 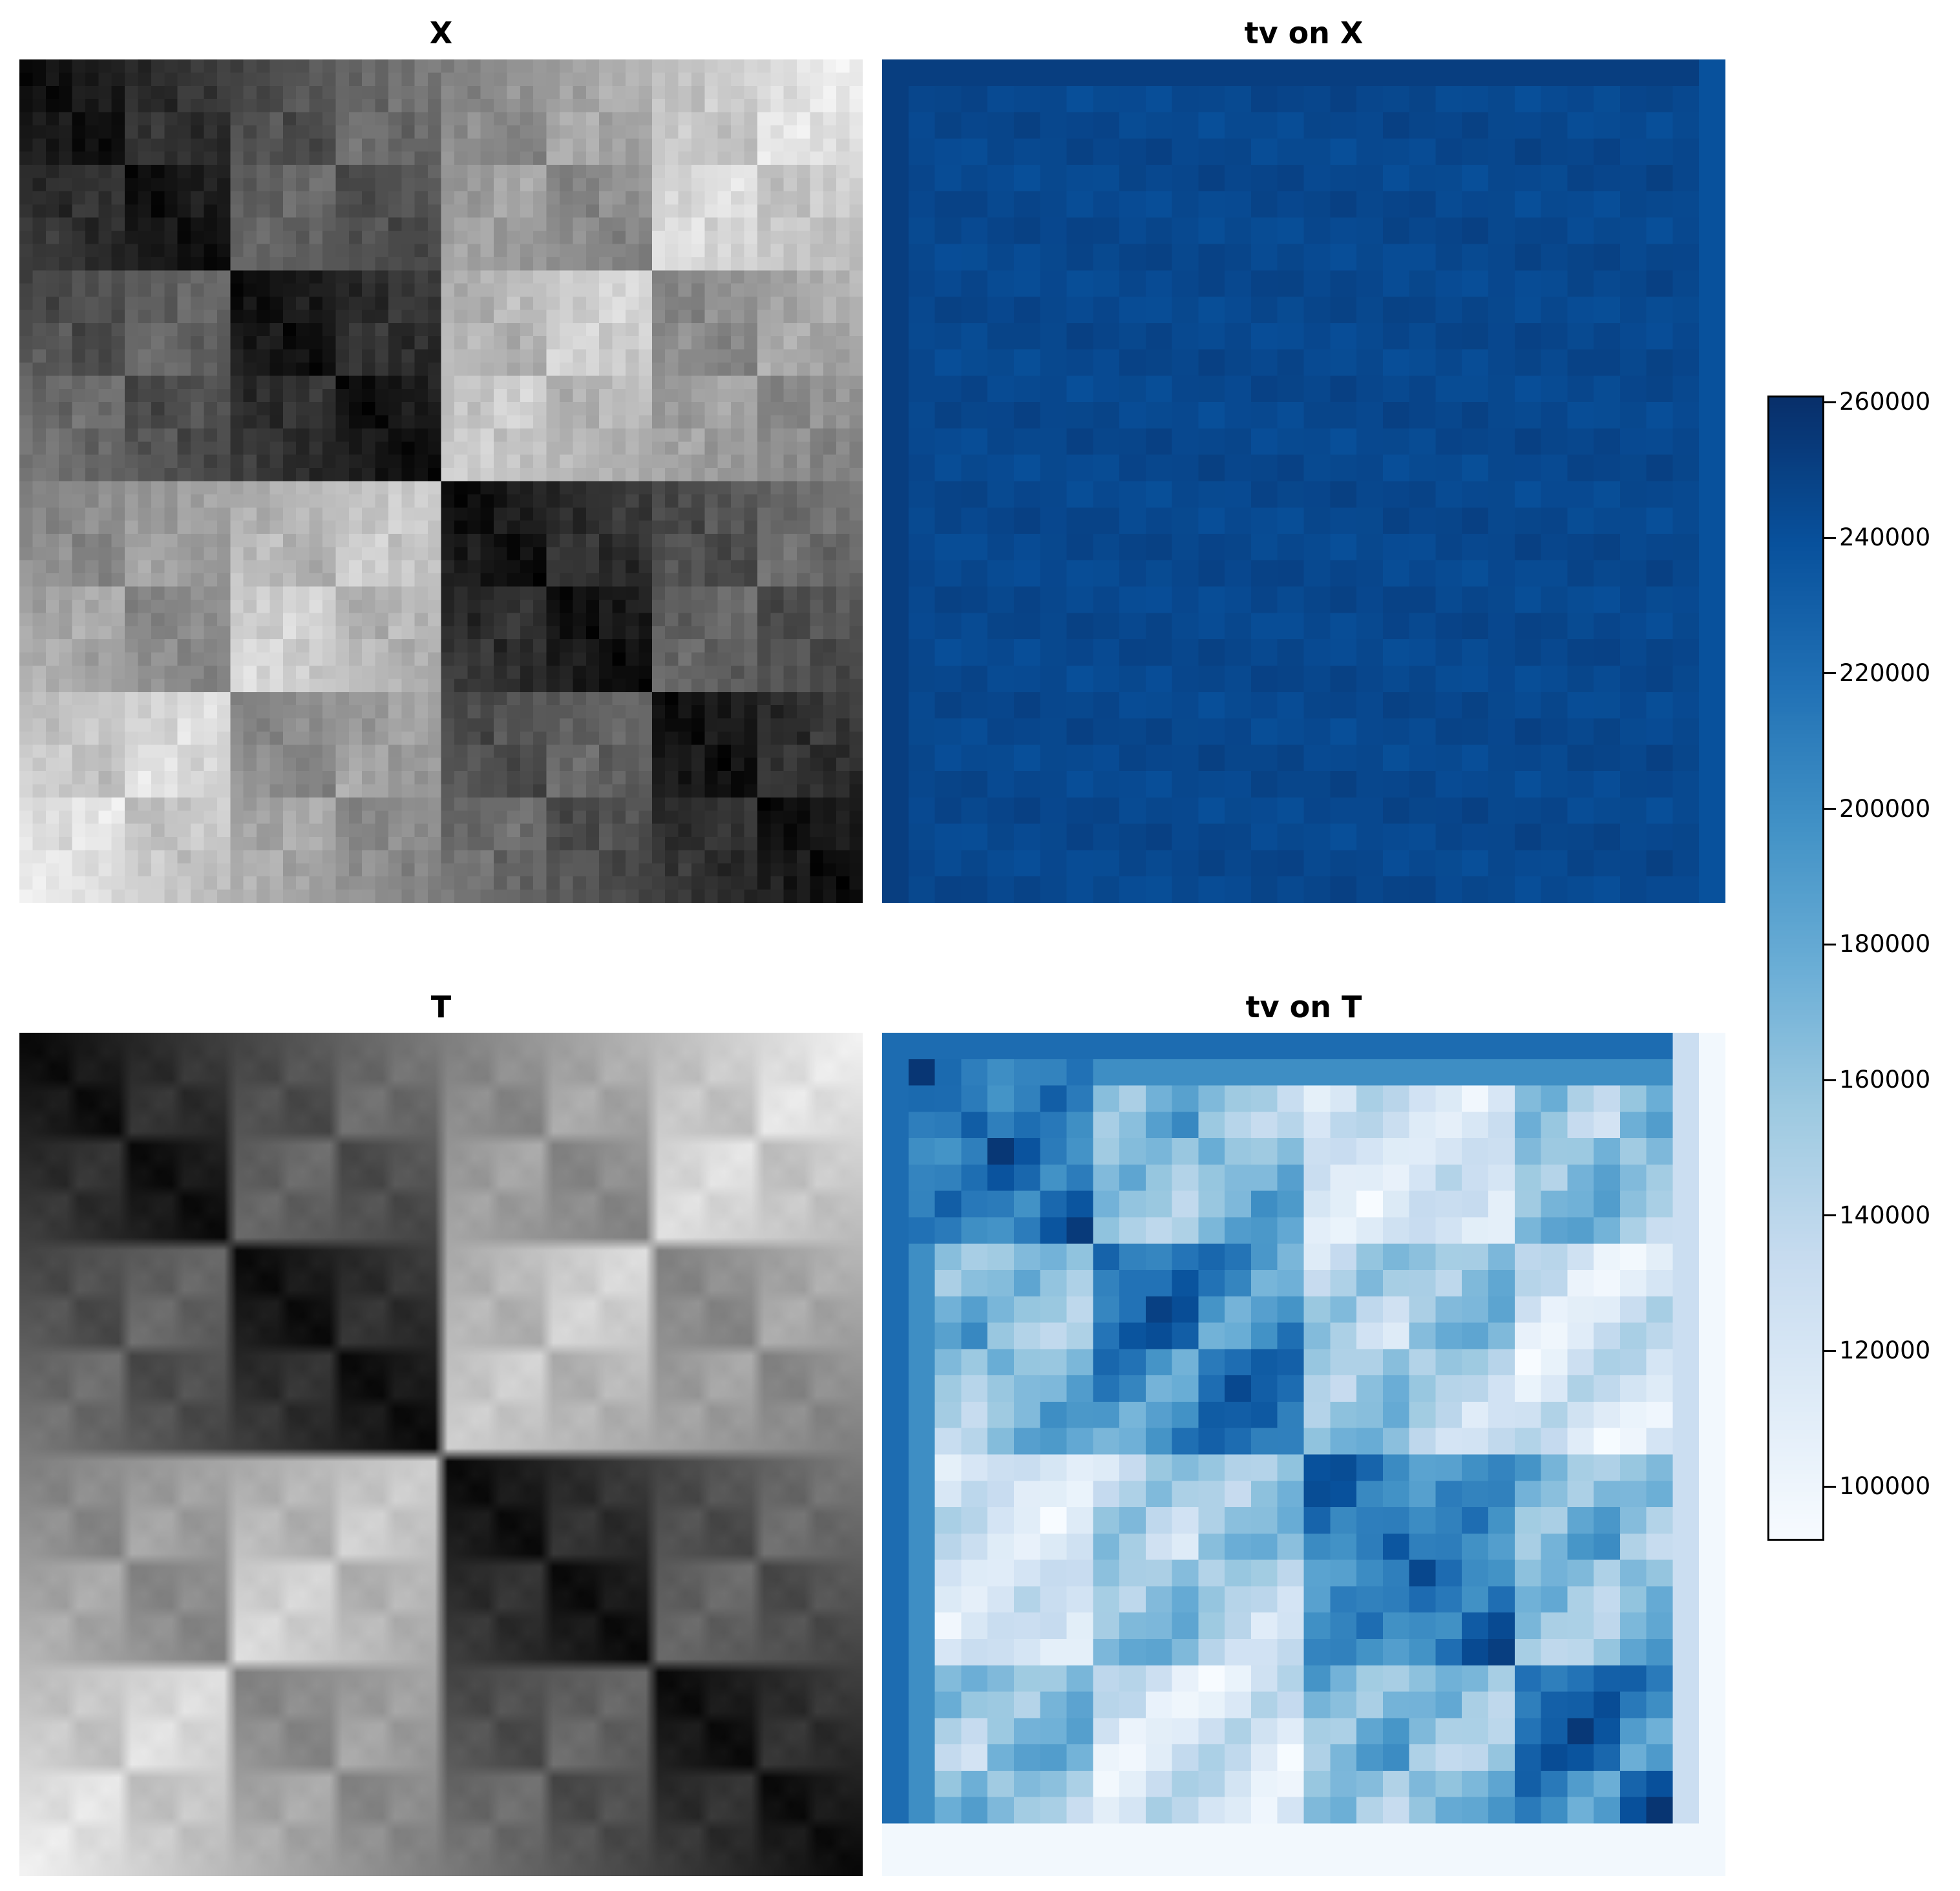 What do you see at coordinates (1795, 968) in the screenshot?
I see `colorbar-gradient` at bounding box center [1795, 968].